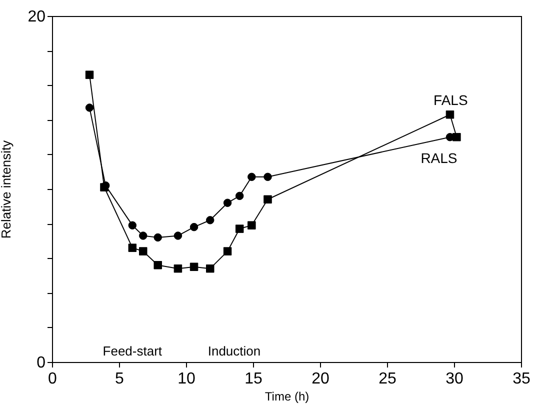 Image resolution: width=542 pixels, height=418 pixels. What do you see at coordinates (7, 189) in the screenshot?
I see `y-axis-title: Relative intensity` at bounding box center [7, 189].